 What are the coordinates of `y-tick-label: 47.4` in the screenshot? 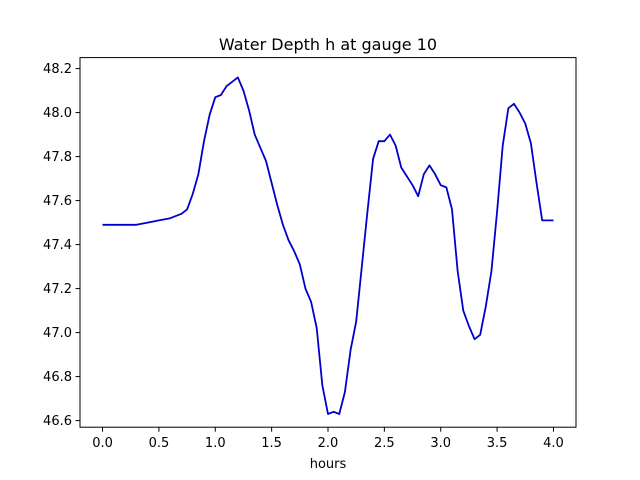 It's located at (57, 245).